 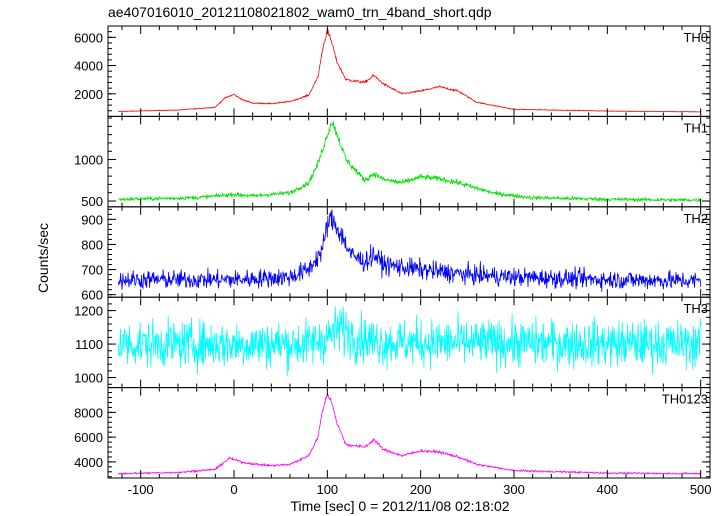 I want to click on y-tick-label: 900, so click(x=92, y=219).